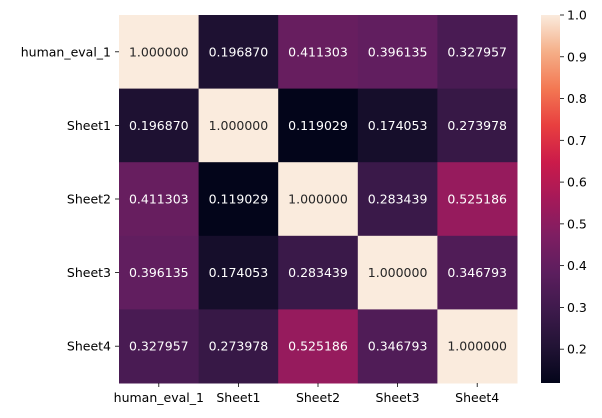 The height and width of the screenshot is (418, 602). What do you see at coordinates (66, 51) in the screenshot?
I see `row-tick-label: human_eval_1` at bounding box center [66, 51].